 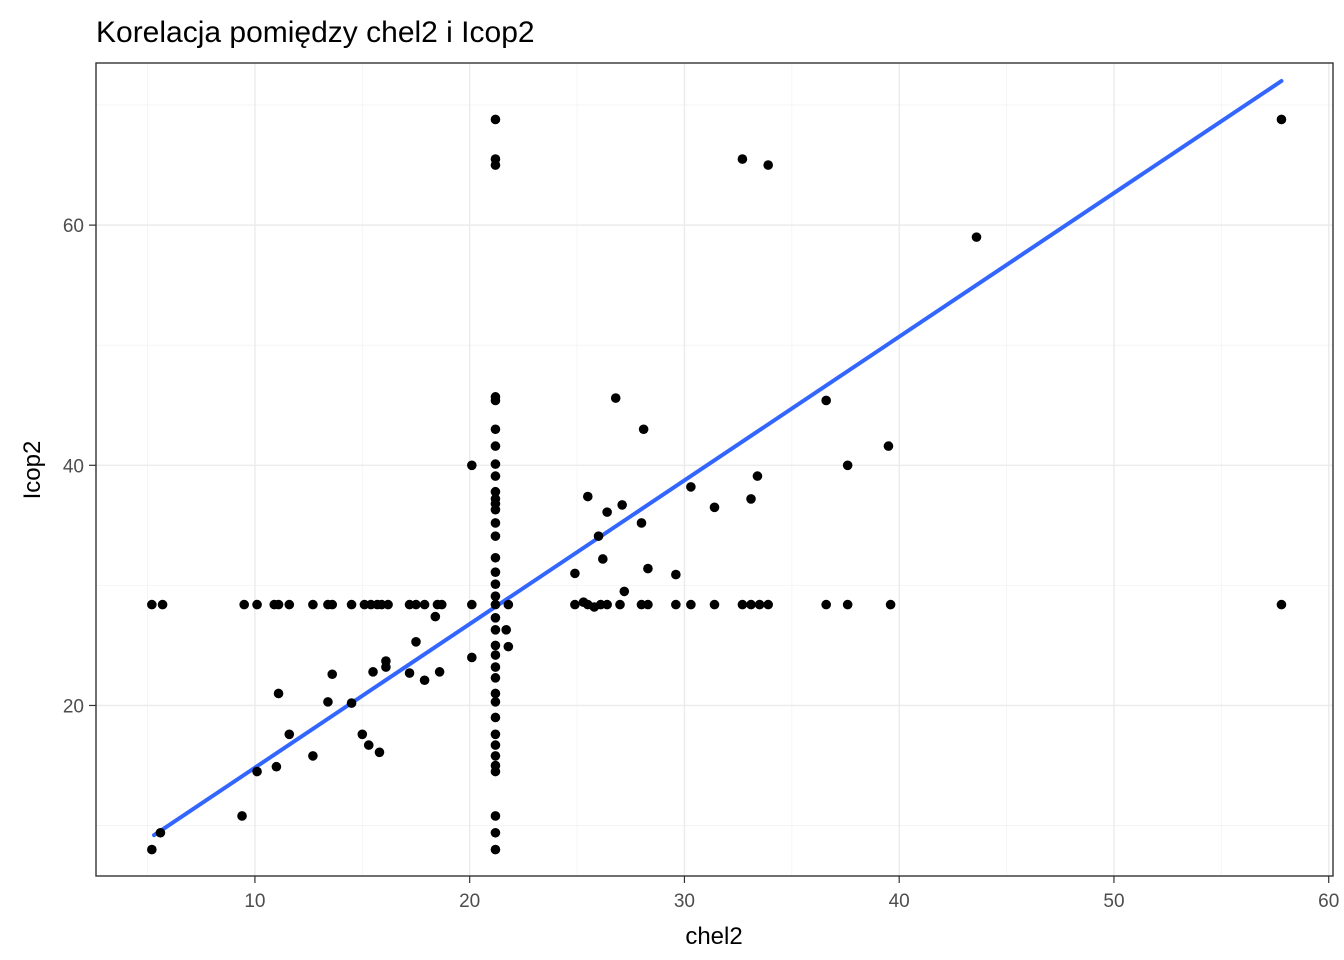 What do you see at coordinates (684, 901) in the screenshot?
I see `x-tick-label: 30` at bounding box center [684, 901].